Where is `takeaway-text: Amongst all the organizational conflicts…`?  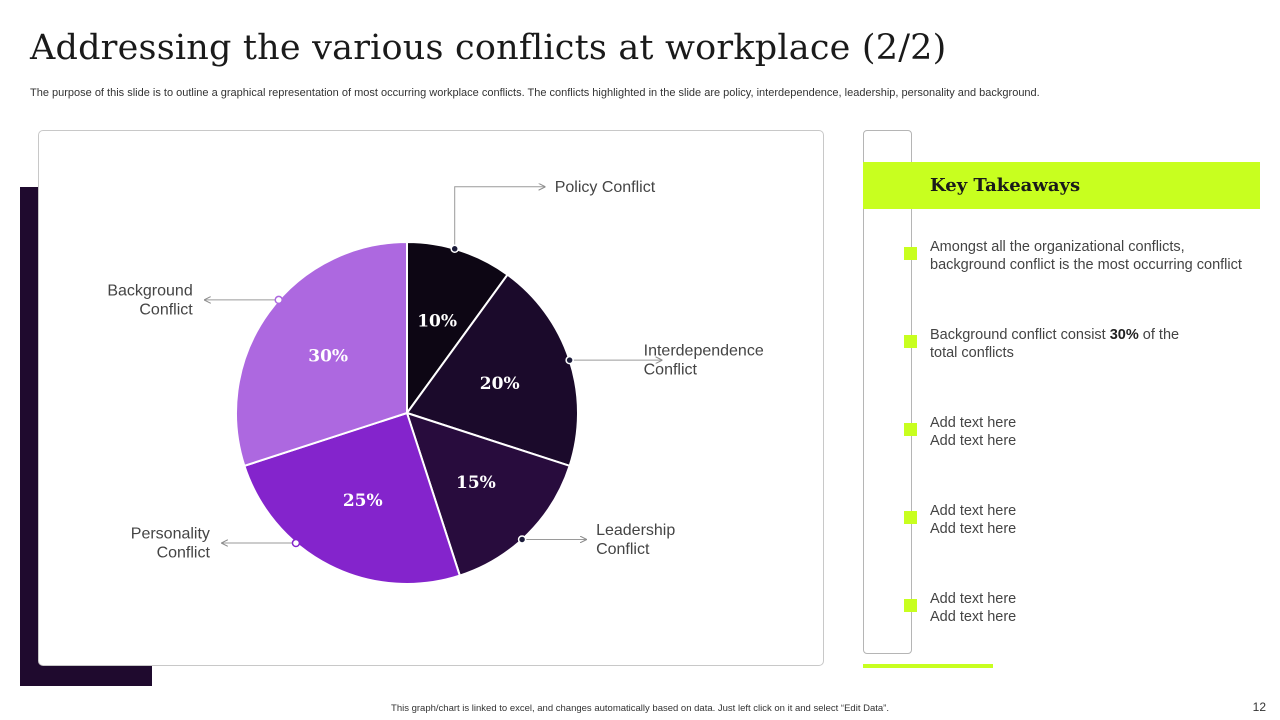 takeaway-text: Amongst all the organizational conflicts… is located at coordinates (1086, 256).